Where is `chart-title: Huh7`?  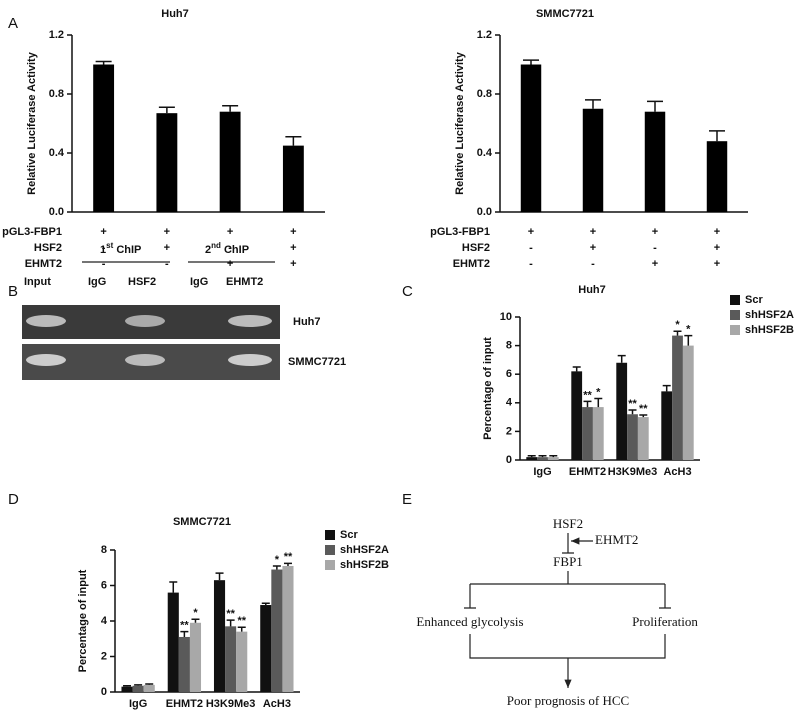 chart-title: Huh7 is located at coordinates (175, 14).